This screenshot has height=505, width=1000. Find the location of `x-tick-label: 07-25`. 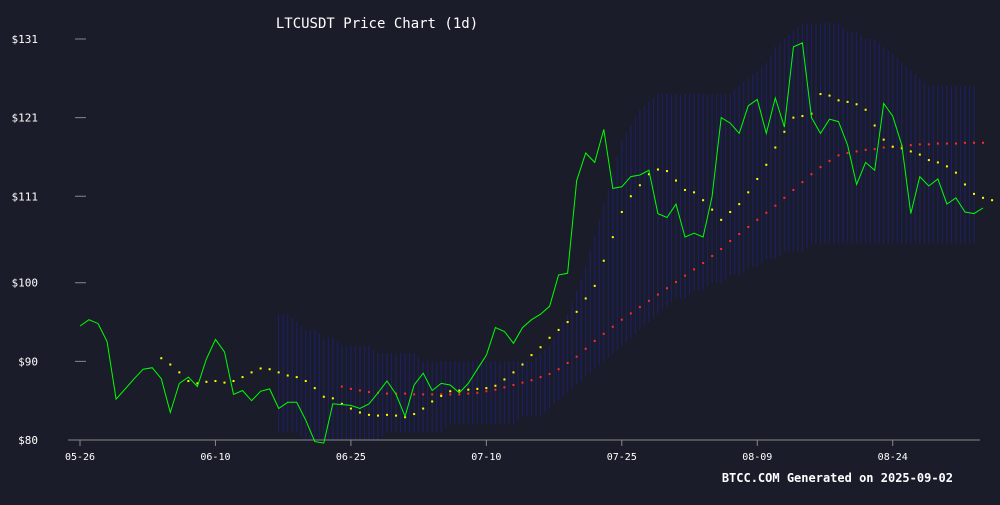

x-tick-label: 07-25 is located at coordinates (622, 457).